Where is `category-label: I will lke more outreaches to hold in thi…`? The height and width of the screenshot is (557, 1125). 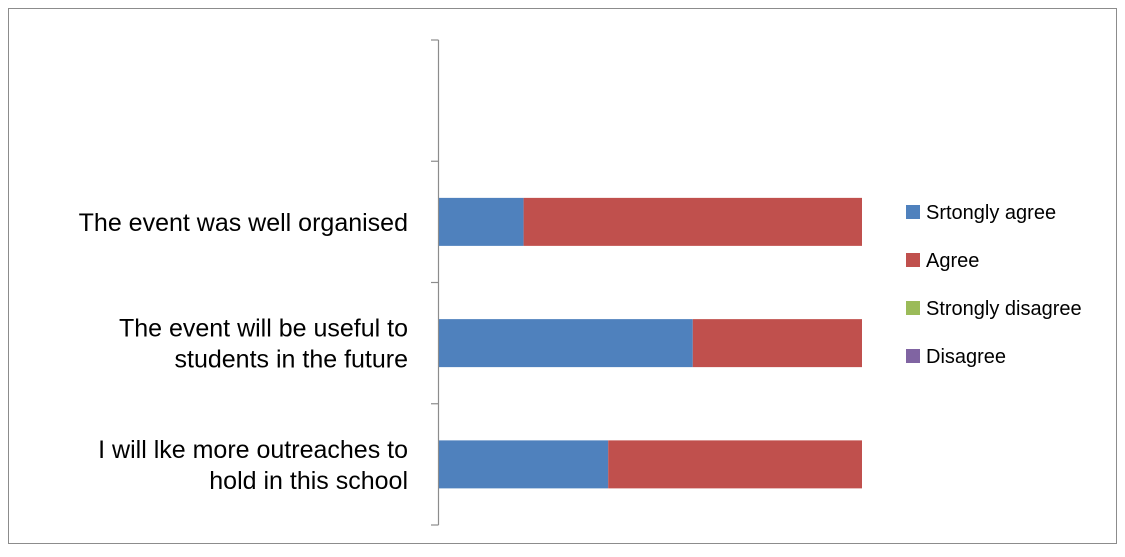
category-label: I will lke more outreaches to hold in thi… is located at coordinates (253, 465).